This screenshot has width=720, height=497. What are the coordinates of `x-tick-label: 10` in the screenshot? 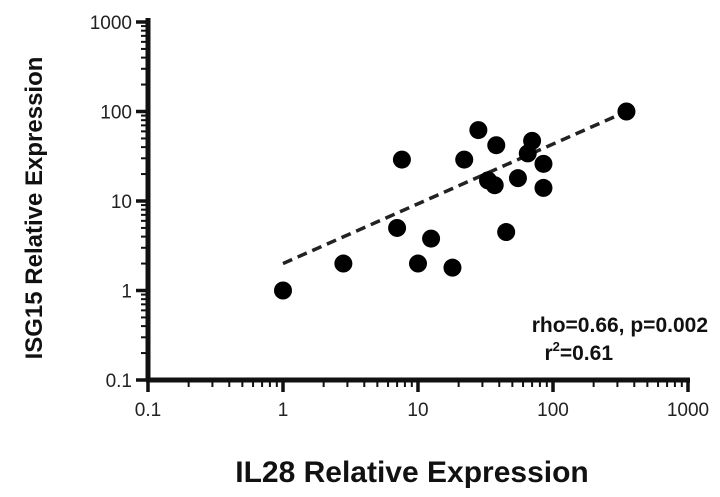 It's located at (417, 410).